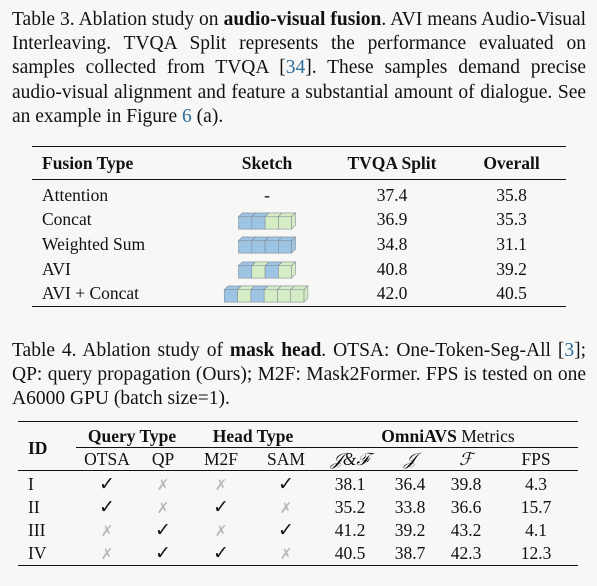  I want to click on fps-cell: 4.3, so click(536, 484).